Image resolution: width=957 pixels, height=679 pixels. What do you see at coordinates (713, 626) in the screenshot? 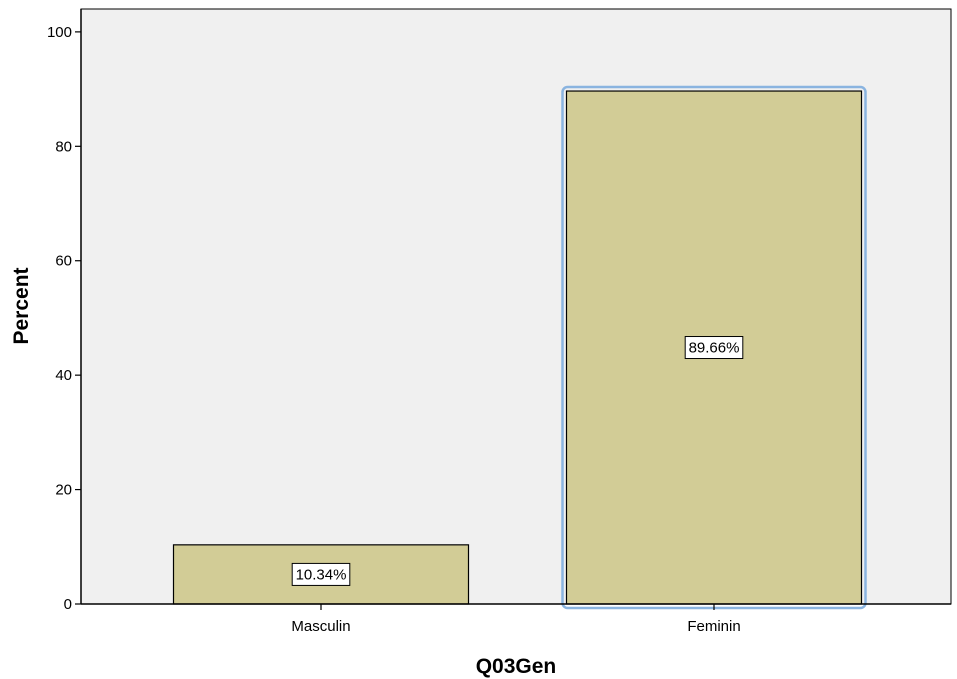
I see `x-tick-label: Feminin` at bounding box center [713, 626].